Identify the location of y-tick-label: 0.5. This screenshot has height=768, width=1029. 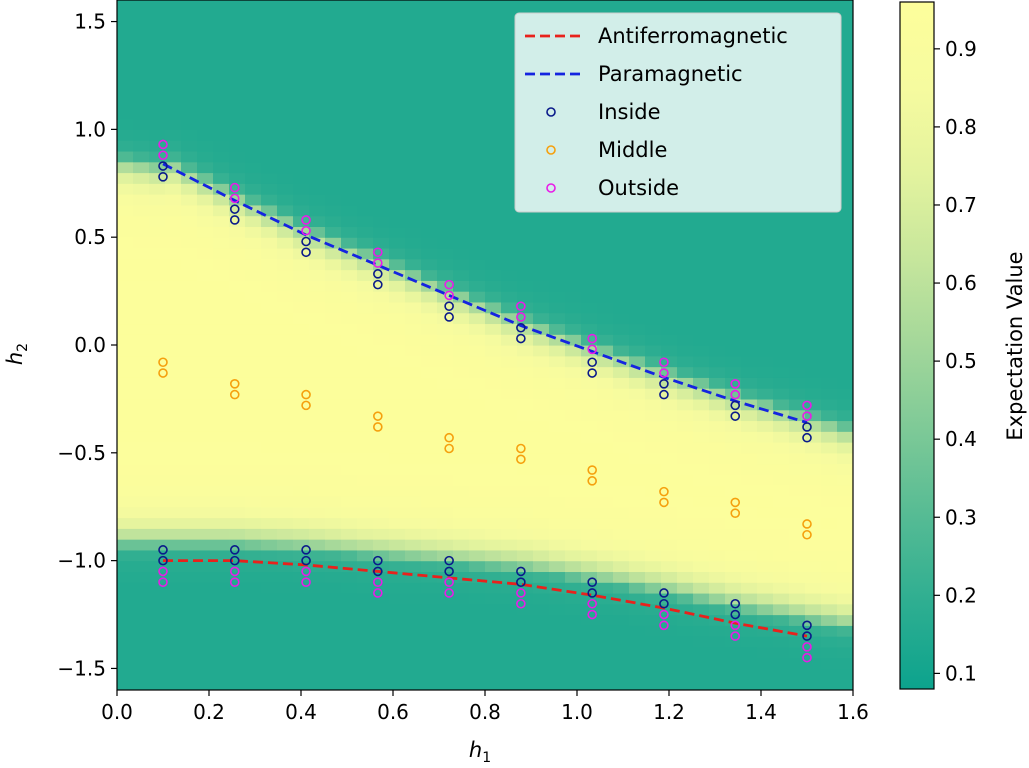
(90, 237).